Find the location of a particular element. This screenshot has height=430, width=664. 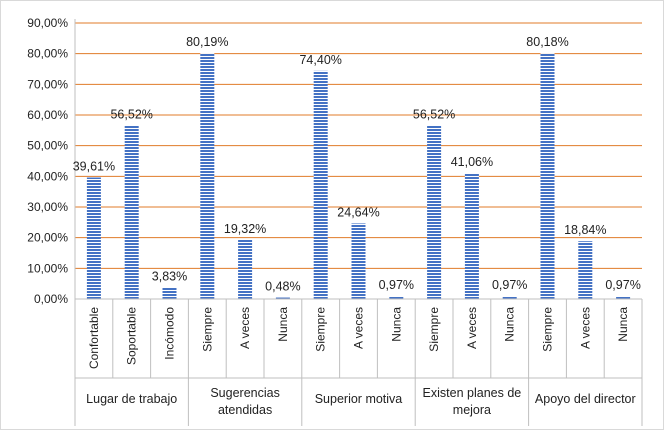

group-label: Lugar de trabajo is located at coordinates (131, 399).